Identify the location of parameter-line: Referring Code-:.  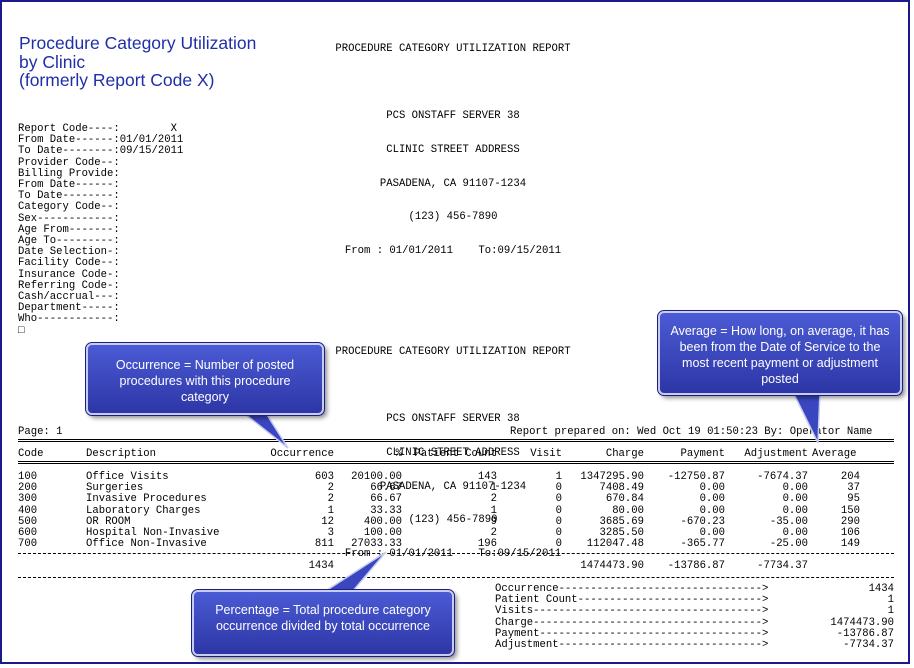
(69, 285).